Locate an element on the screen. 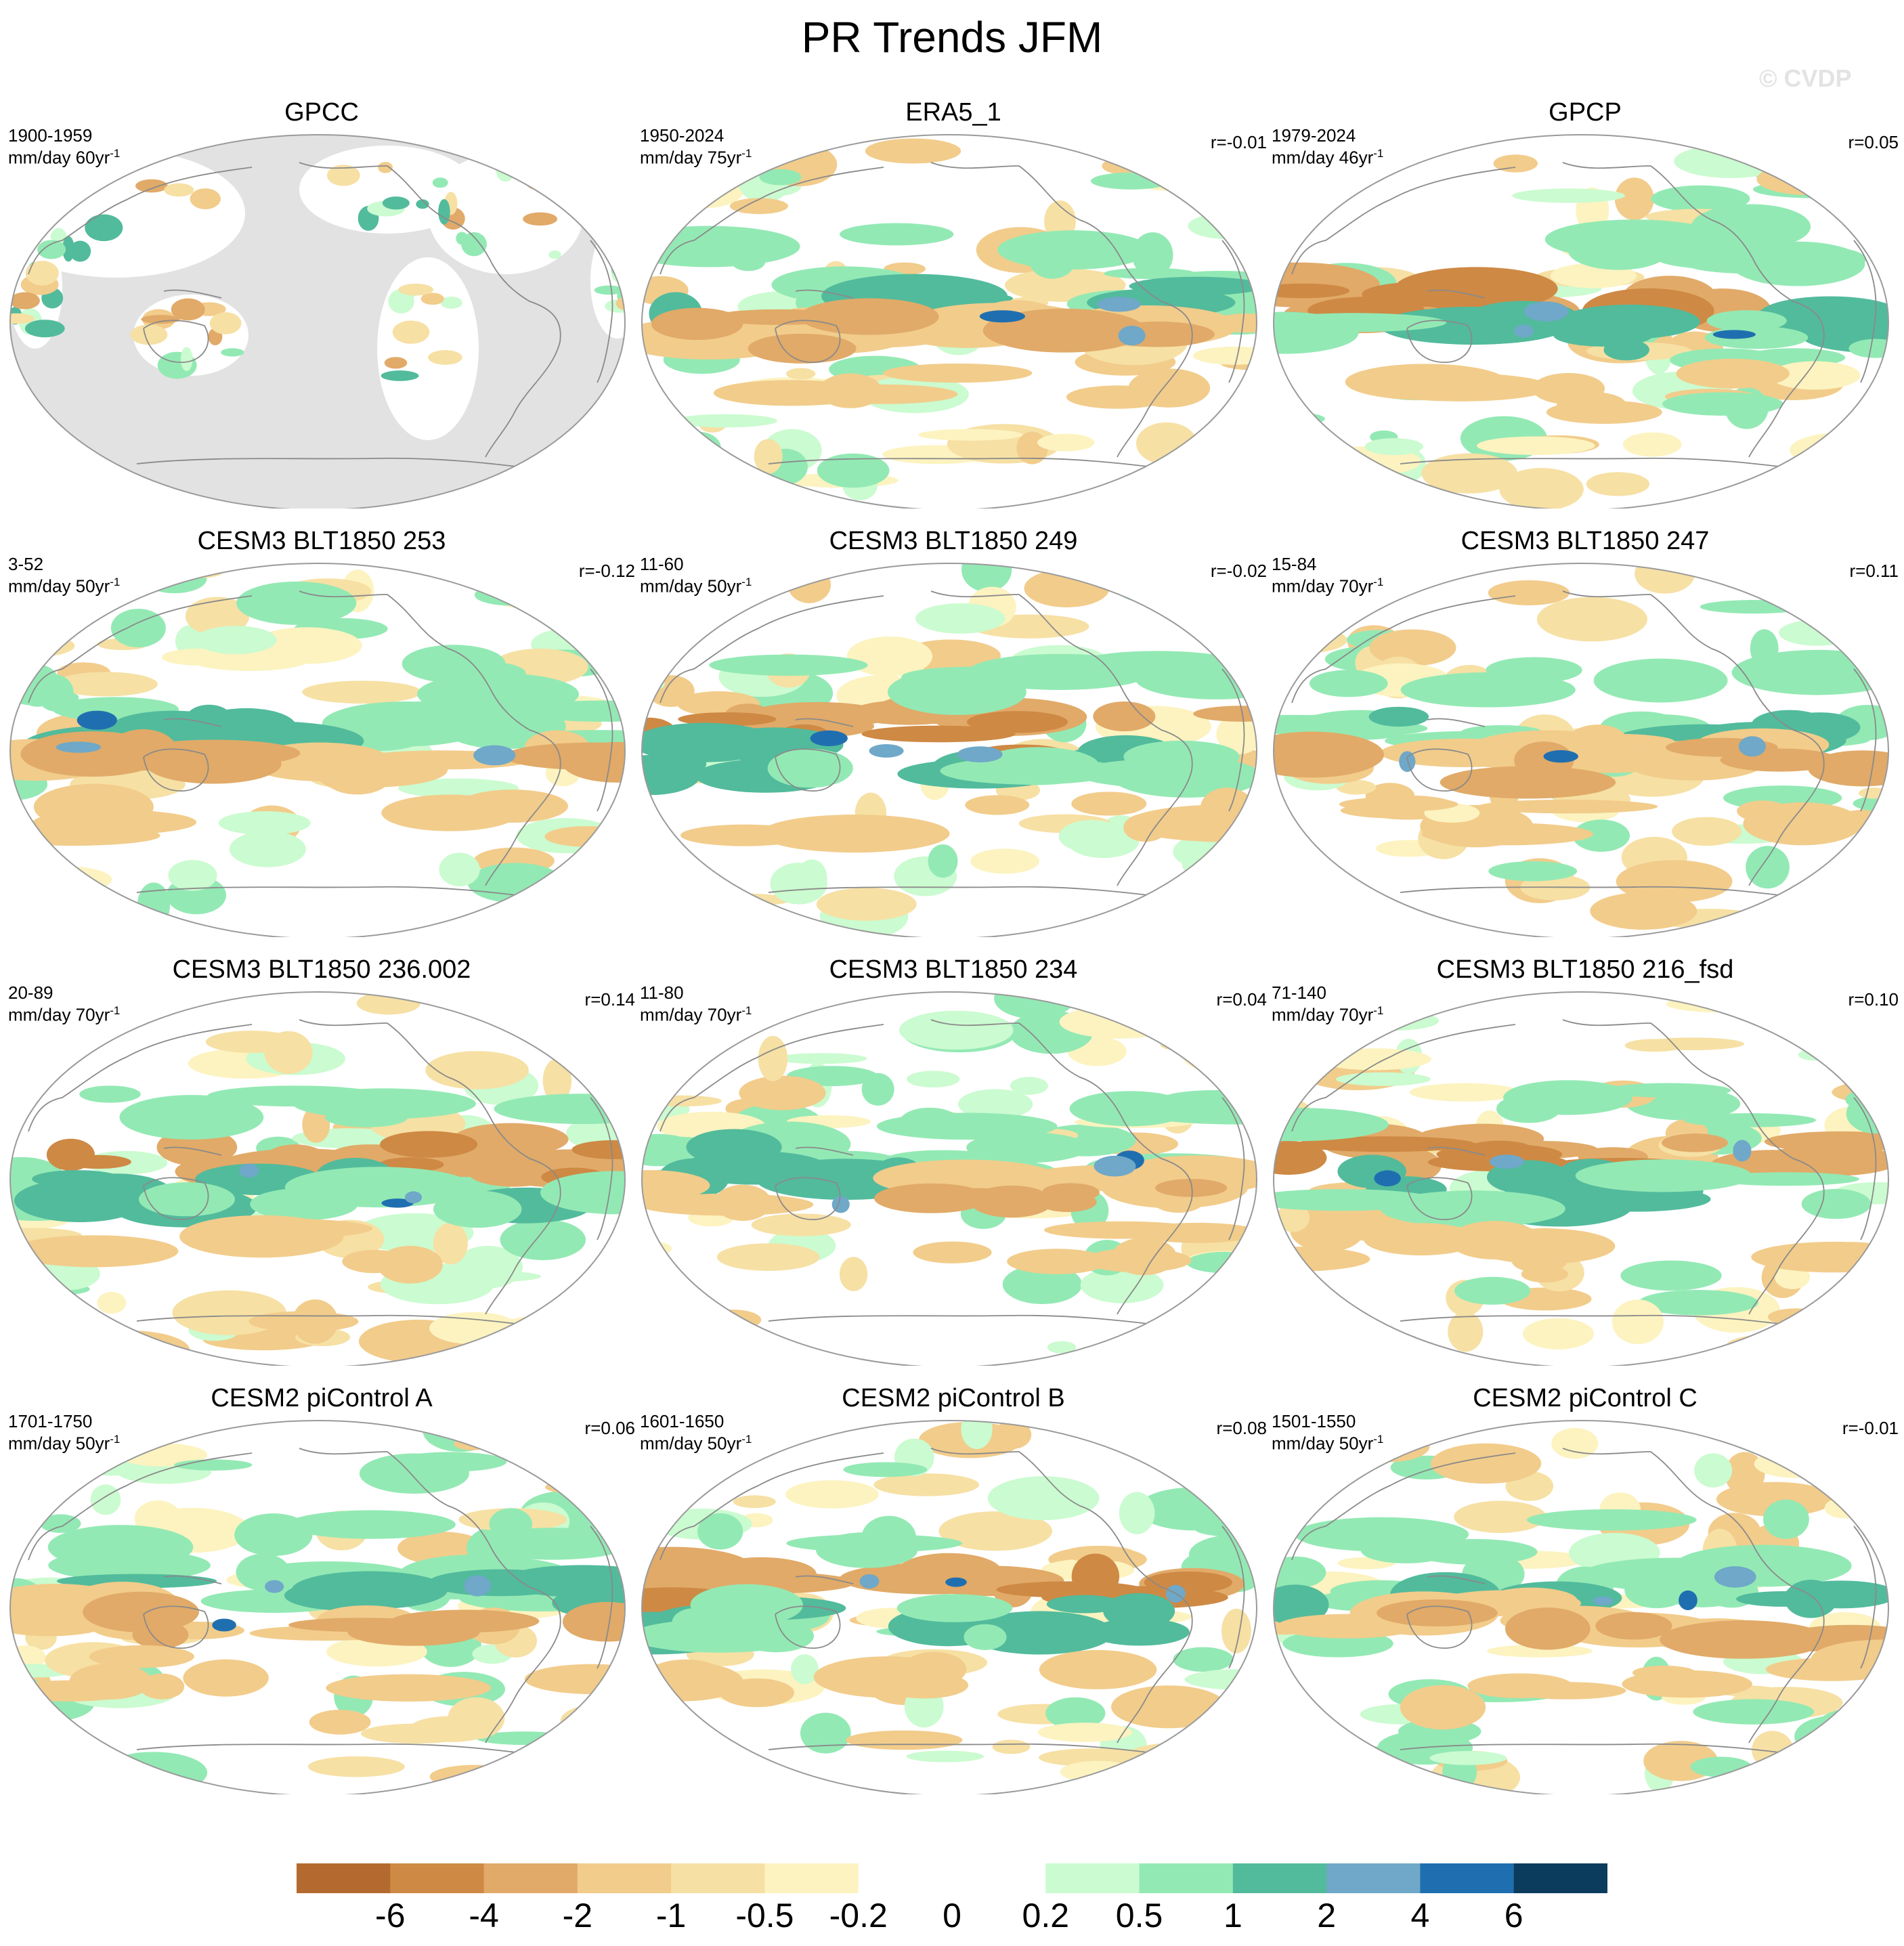  units-text: mm/day 75yr is located at coordinates (691, 157).